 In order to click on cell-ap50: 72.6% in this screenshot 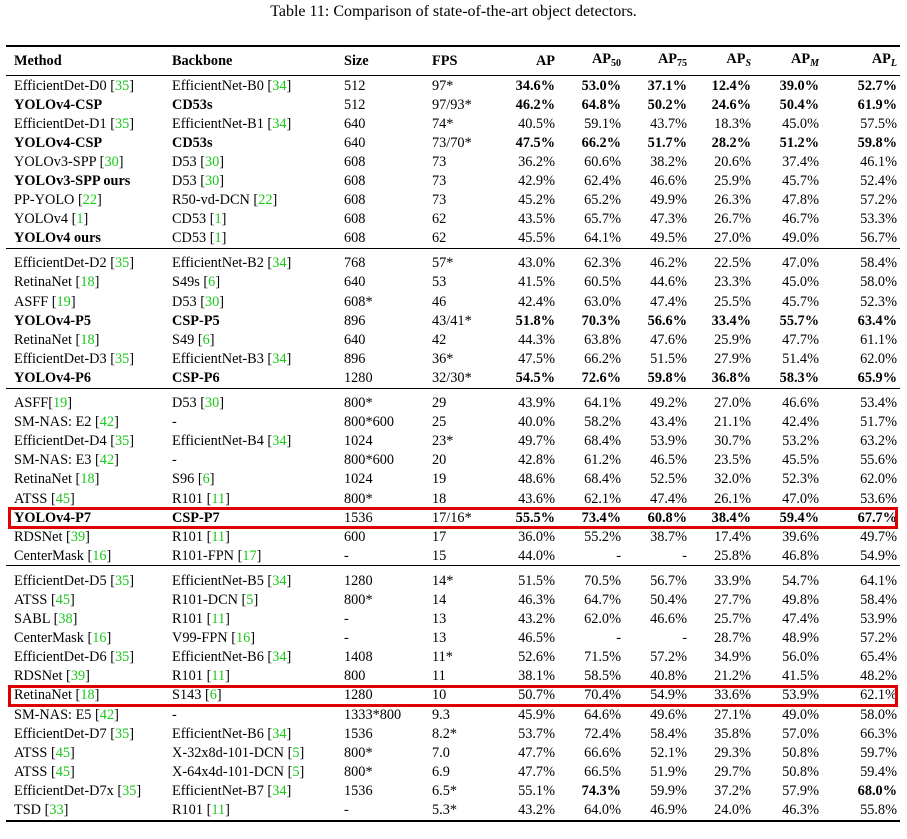, I will do `click(601, 377)`.